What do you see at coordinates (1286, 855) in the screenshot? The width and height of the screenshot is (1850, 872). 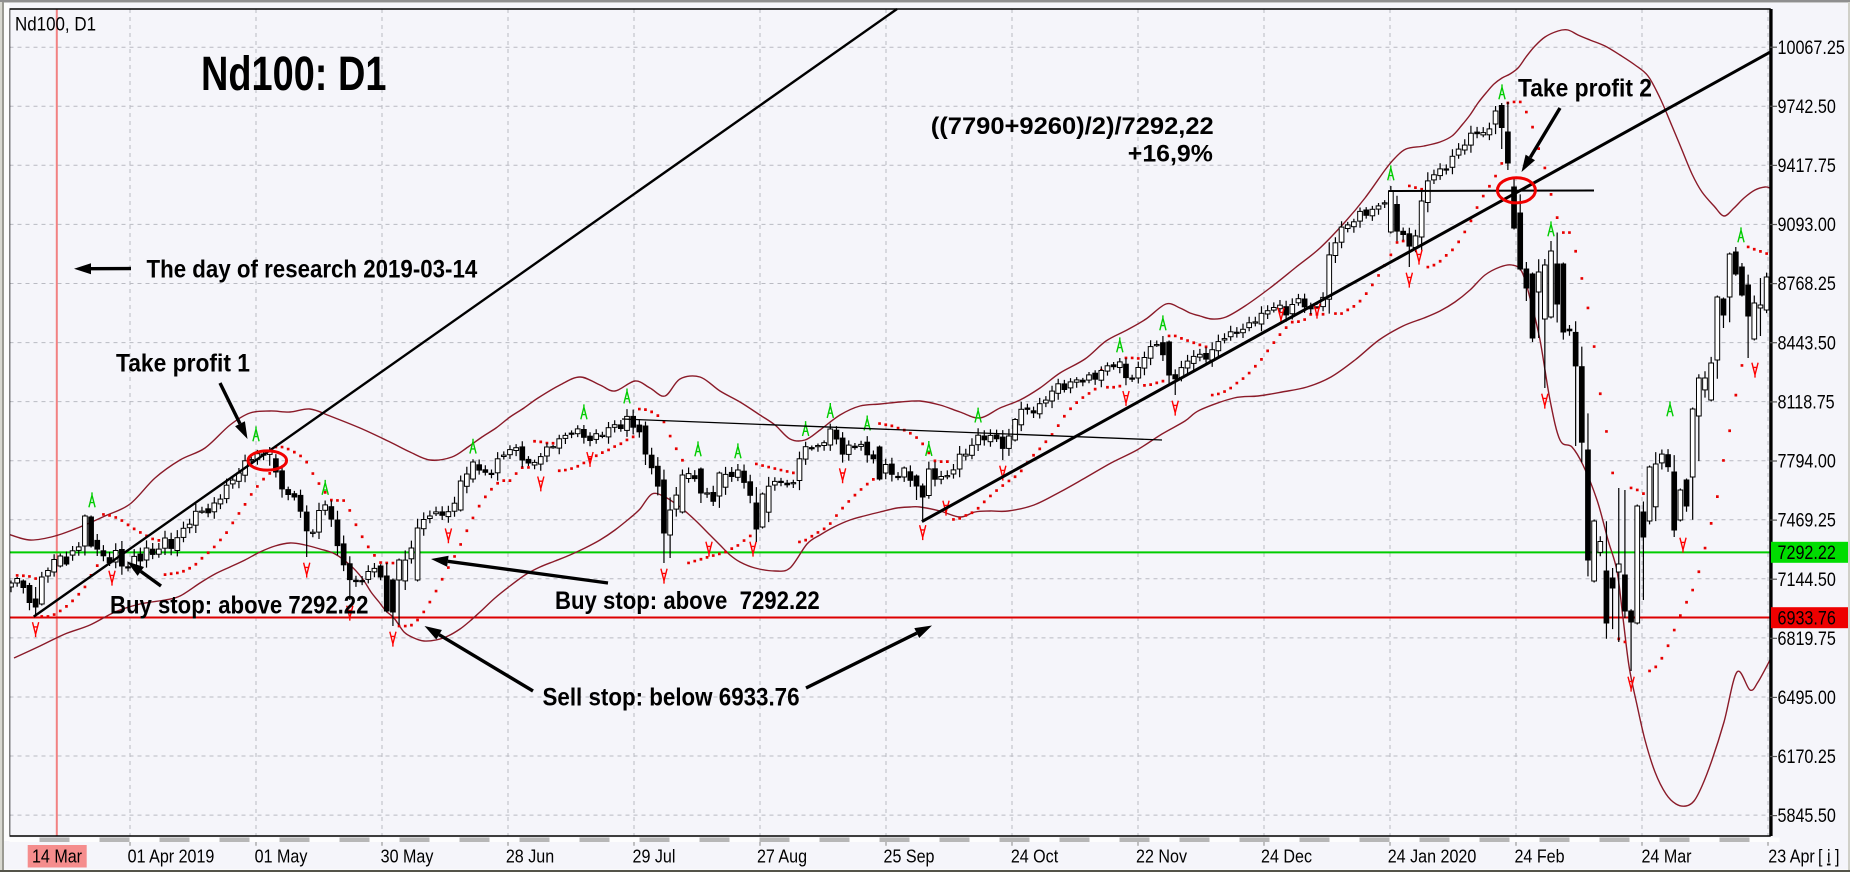 I see `svg-text: 24 Dec` at bounding box center [1286, 855].